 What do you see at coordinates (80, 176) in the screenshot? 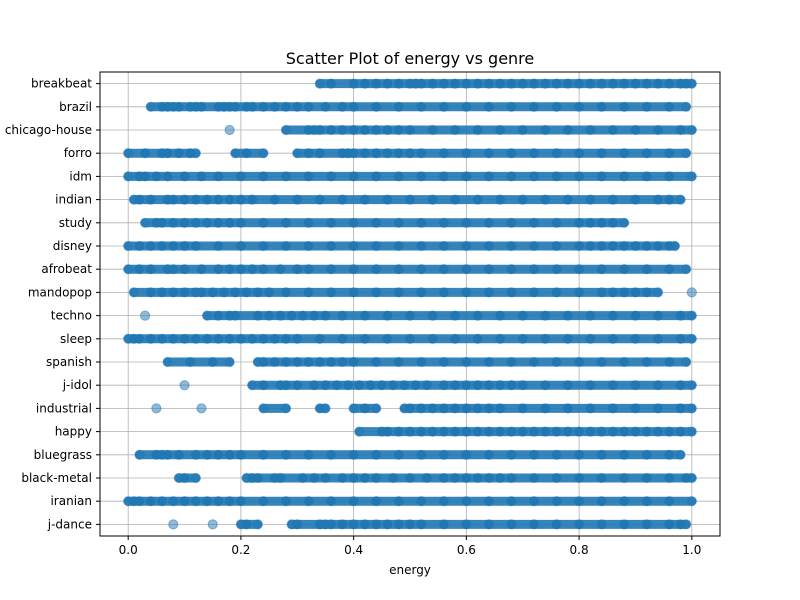
I see `y-tick-label-idm: idm` at bounding box center [80, 176].